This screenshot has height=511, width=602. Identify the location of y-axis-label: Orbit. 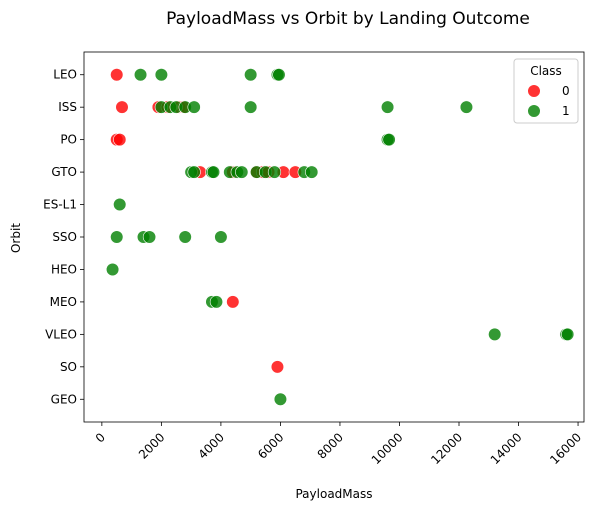
(16, 238).